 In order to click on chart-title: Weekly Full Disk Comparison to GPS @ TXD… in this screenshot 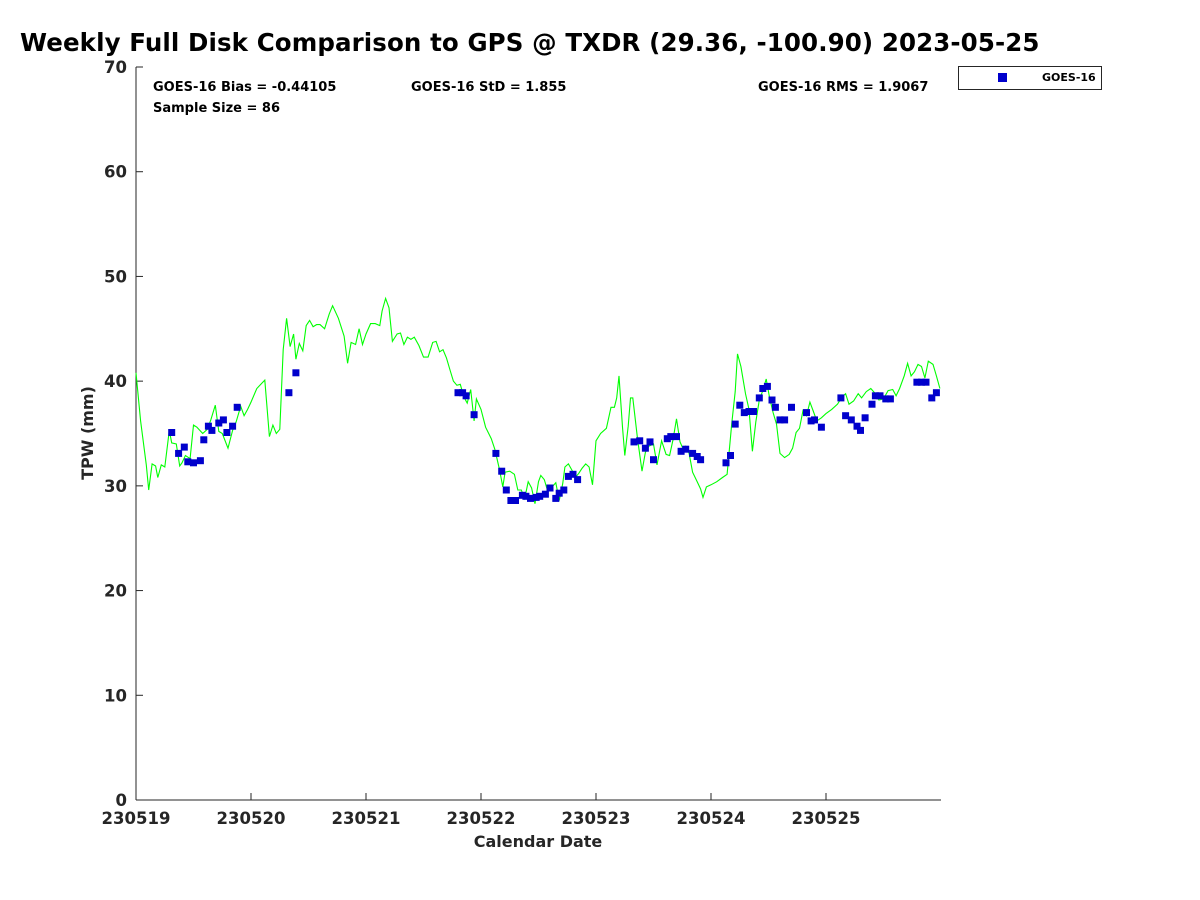, I will do `click(530, 42)`.